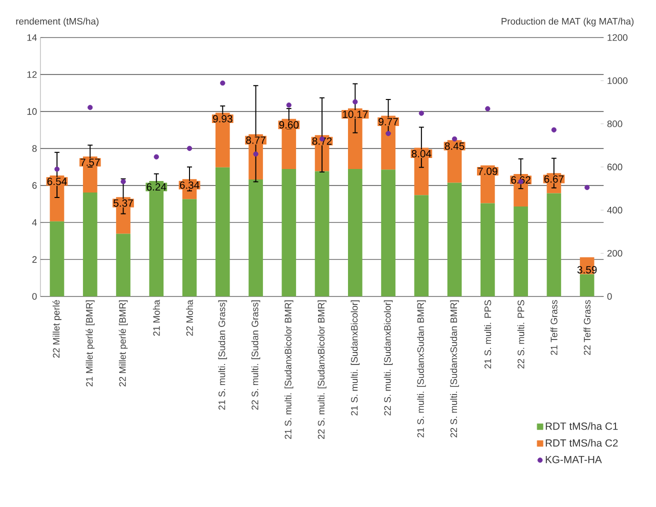  I want to click on x-tick-label: 22 S. multi. [SudanxBicolor BMR], so click(322, 369).